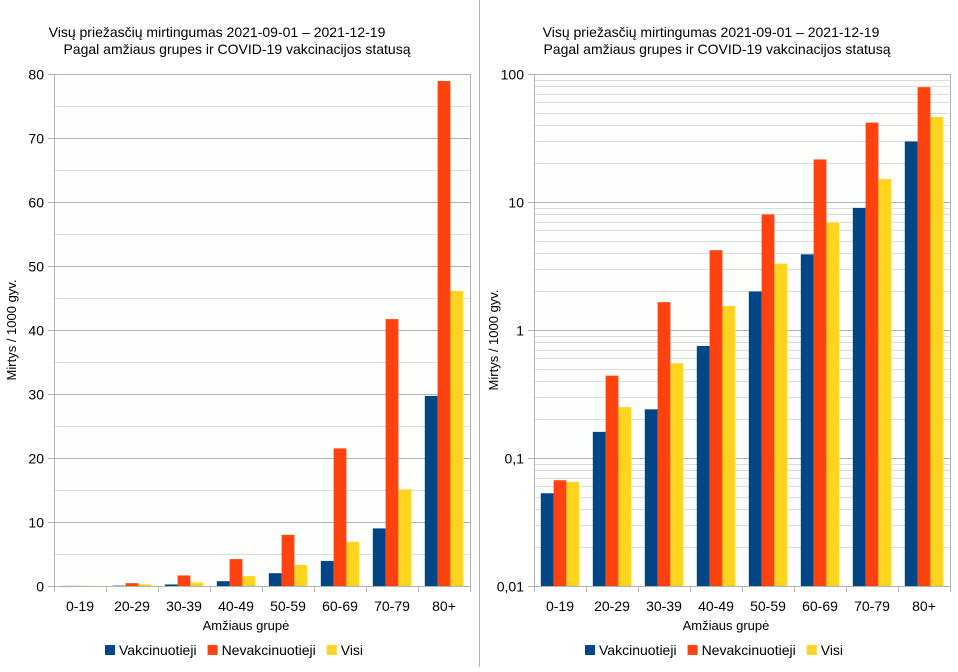  Describe the element at coordinates (36, 139) in the screenshot. I see `y-tick-label: 70` at that location.